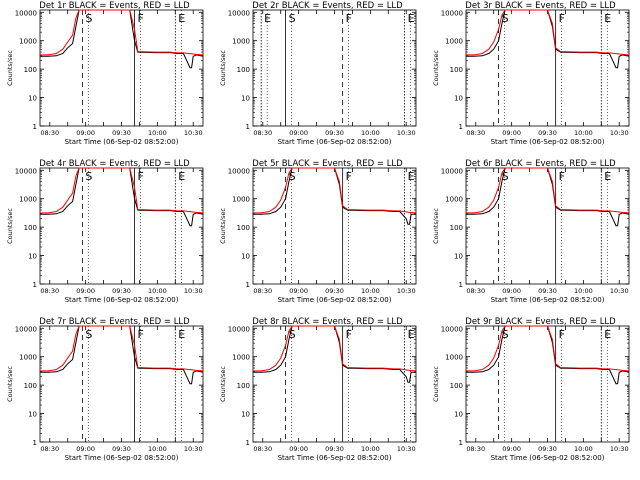  What do you see at coordinates (114, 6) in the screenshot?
I see `chart-title: Det 1r BLACK = Events, RED = LLD` at bounding box center [114, 6].